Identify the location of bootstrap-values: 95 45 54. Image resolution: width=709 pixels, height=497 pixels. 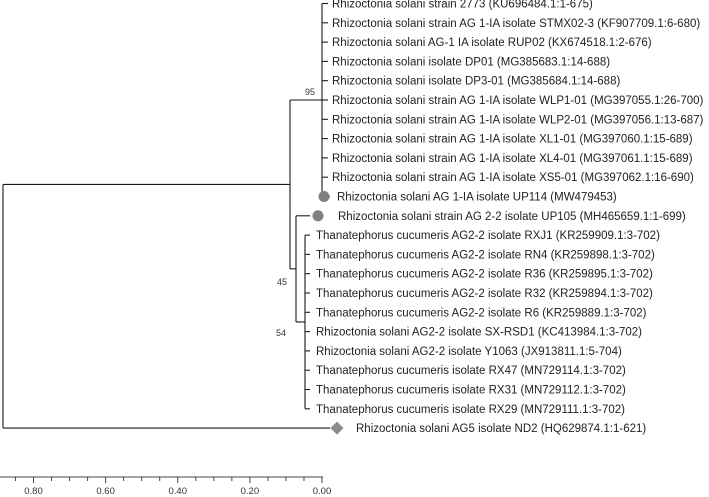
(295, 212).